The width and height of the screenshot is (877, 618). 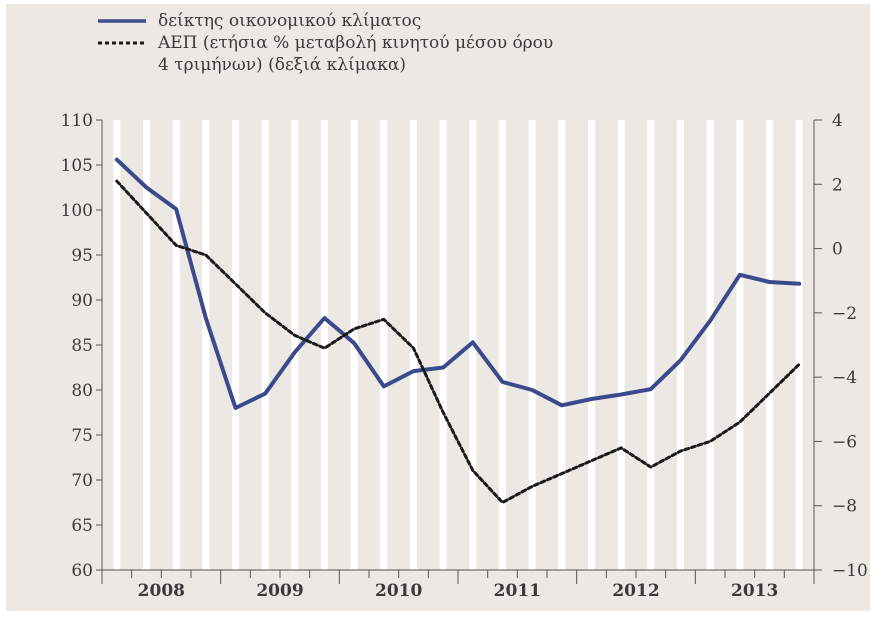 What do you see at coordinates (844, 314) in the screenshot?
I see `right-tick-label: −2` at bounding box center [844, 314].